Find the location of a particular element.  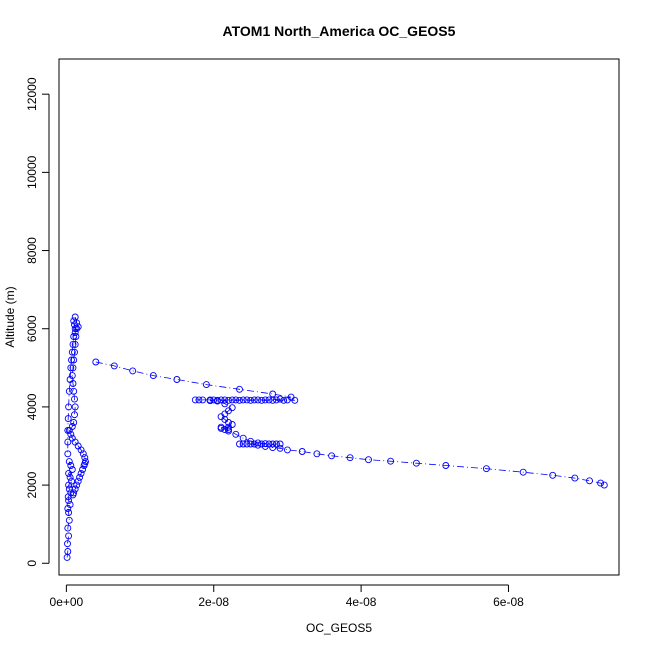

y-tick-label: 0 is located at coordinates (32, 563).